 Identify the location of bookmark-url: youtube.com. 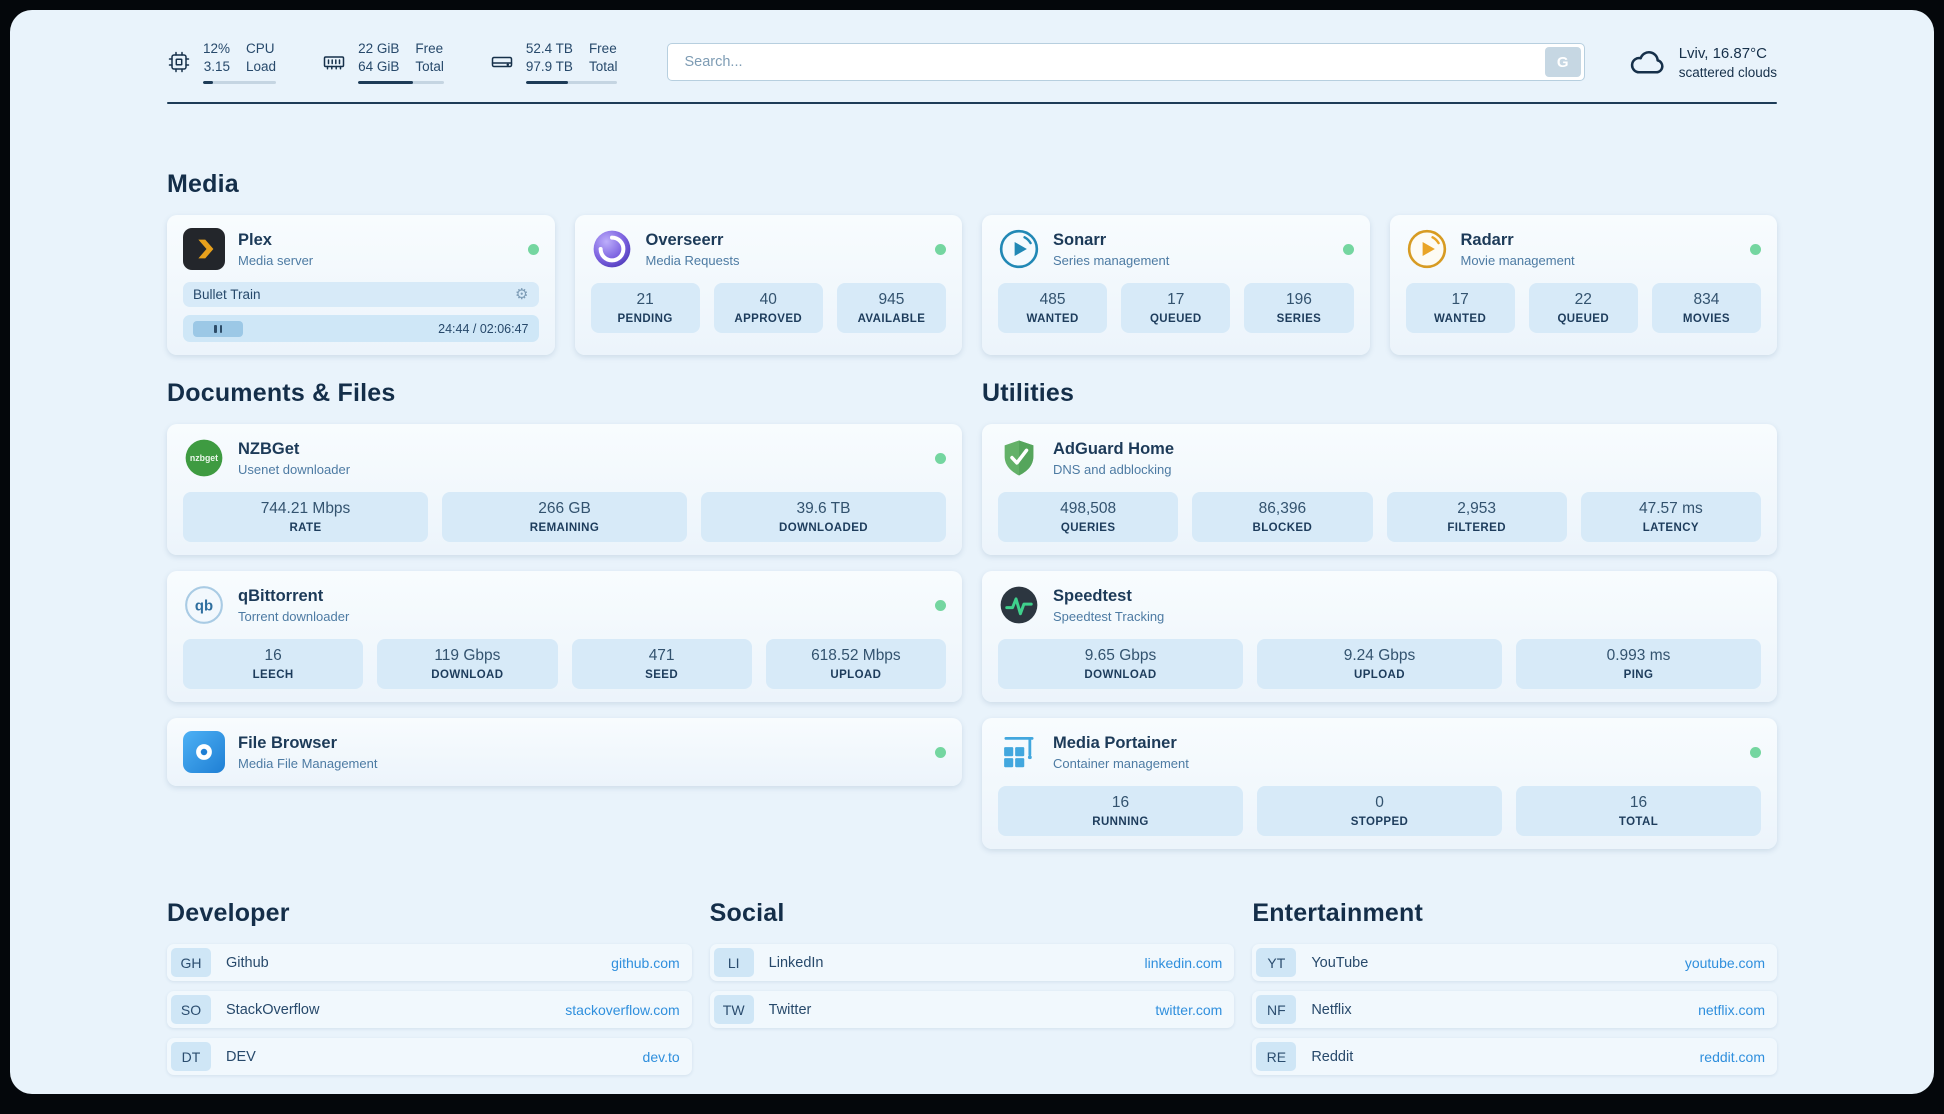
(1724, 962).